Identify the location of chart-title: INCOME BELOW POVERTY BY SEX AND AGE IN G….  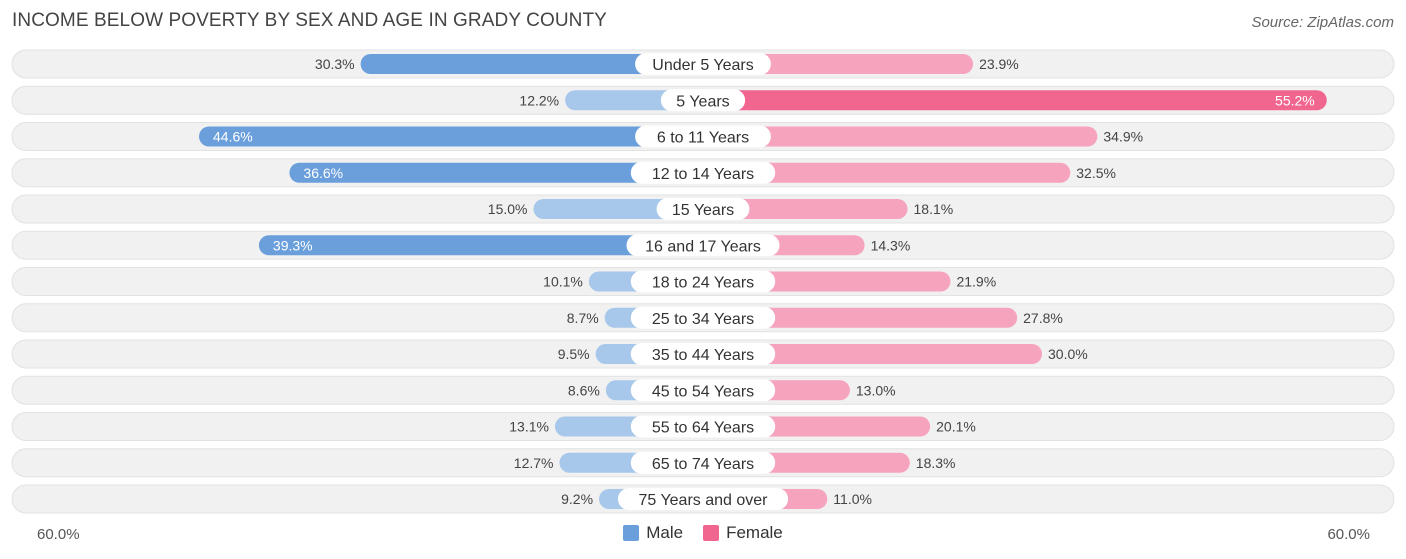
(309, 20).